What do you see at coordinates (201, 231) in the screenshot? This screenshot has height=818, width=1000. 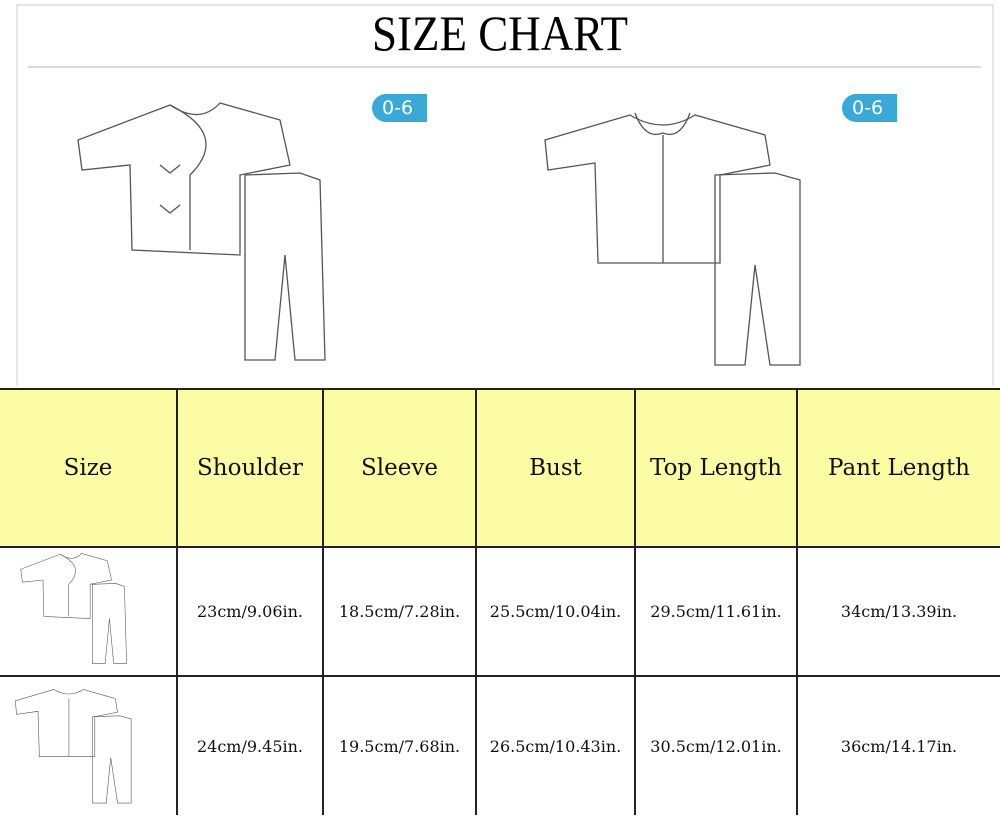 I see `kimono-set-drawing` at bounding box center [201, 231].